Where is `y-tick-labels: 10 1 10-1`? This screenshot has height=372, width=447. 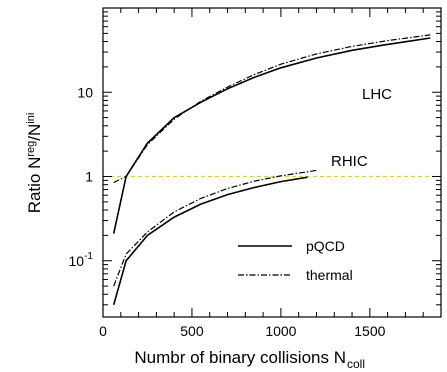 y-tick-labels: 10 1 10-1 is located at coordinates (81, 176).